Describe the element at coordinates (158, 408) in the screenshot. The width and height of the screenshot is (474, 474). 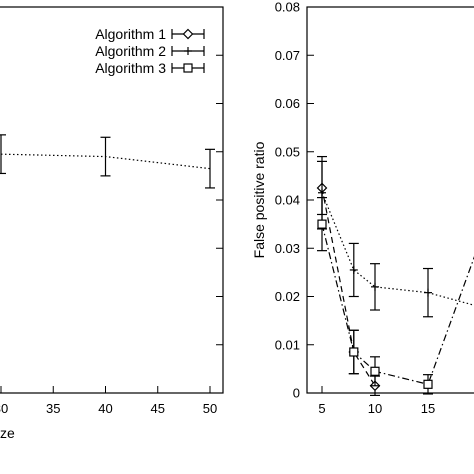
I see `left-x-tick-label: 45` at that location.